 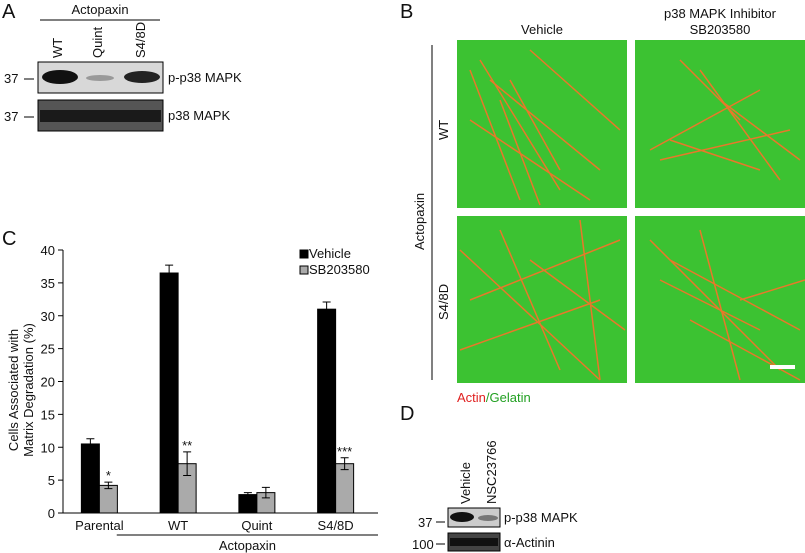 I want to click on band-name: p38 MAPK, so click(x=199, y=115).